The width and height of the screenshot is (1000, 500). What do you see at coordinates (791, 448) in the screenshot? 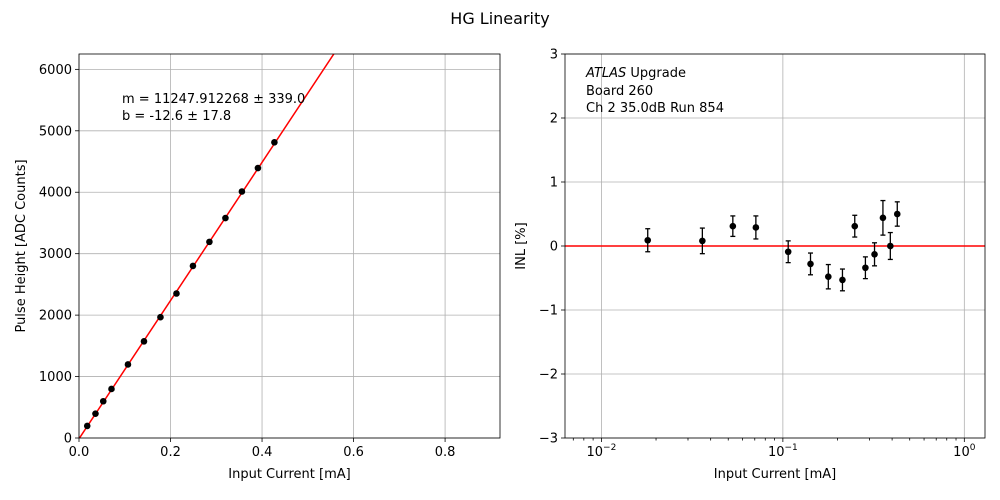
I see `x-tick-exponent: −1` at bounding box center [791, 448].